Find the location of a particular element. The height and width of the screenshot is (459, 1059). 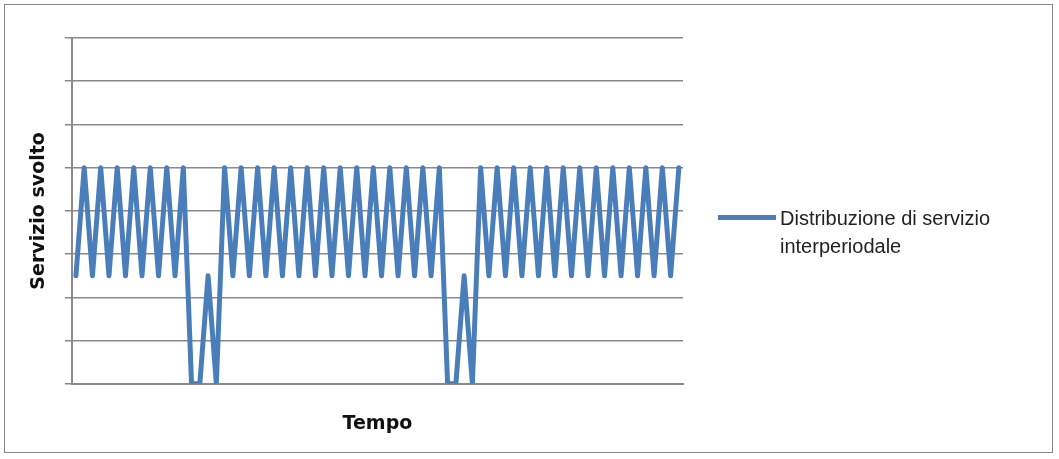

y-axis-title: Servizio svolto is located at coordinates (37, 211).